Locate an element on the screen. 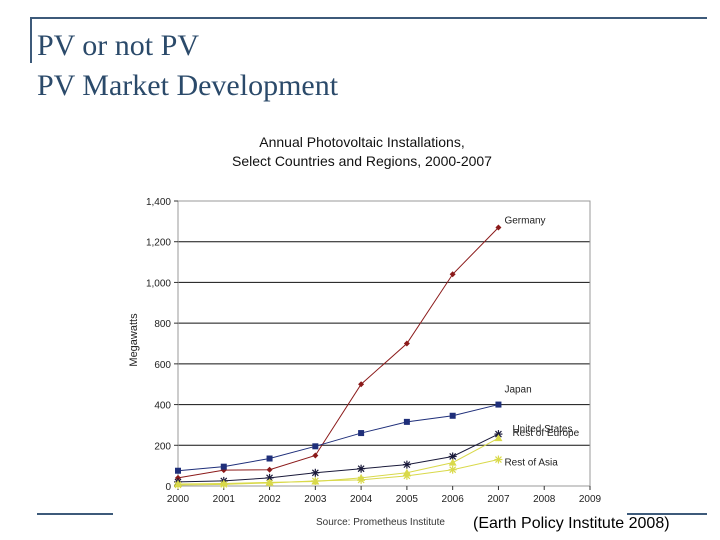  series-united-states: United States is located at coordinates (373, 455).